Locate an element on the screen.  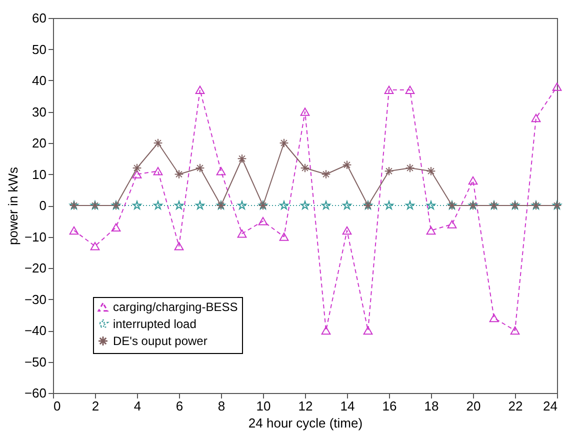
x-tick-label: 0 is located at coordinates (57, 406).